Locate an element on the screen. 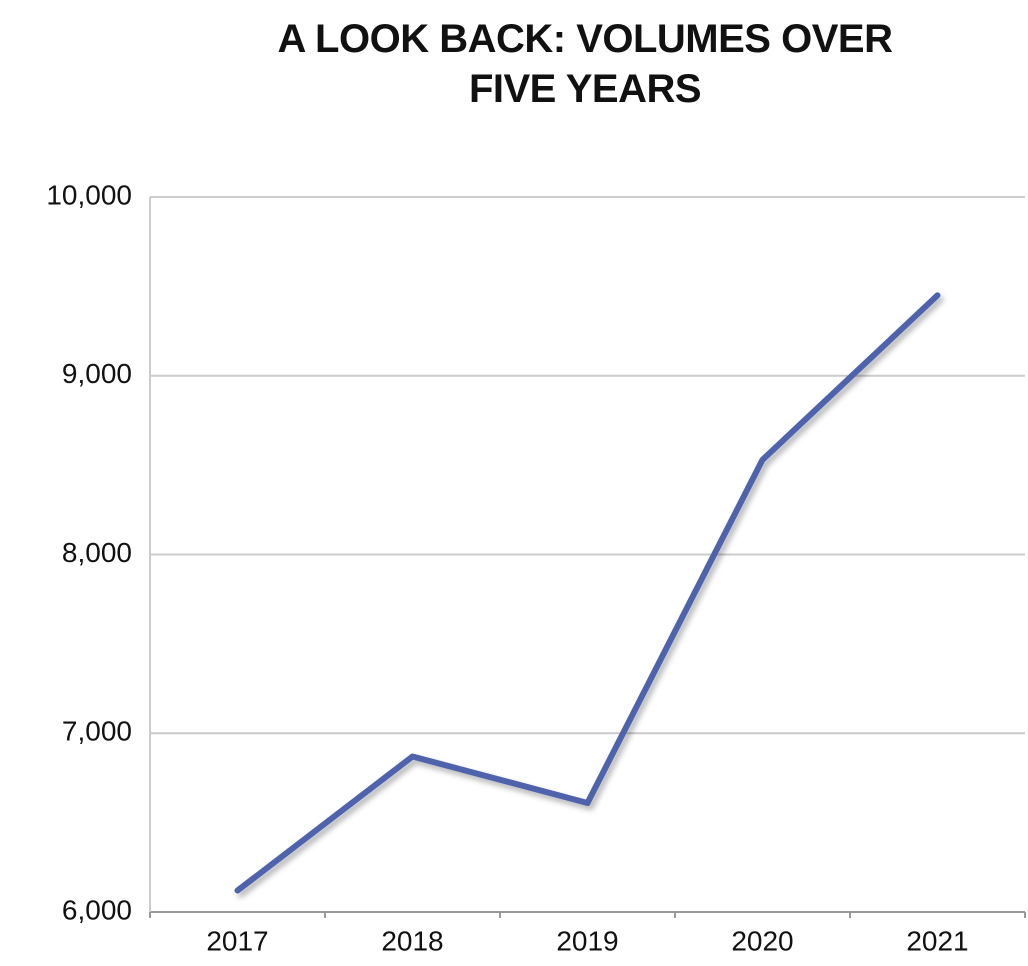 The width and height of the screenshot is (1028, 966). x-tick-label: 2021 is located at coordinates (937, 940).